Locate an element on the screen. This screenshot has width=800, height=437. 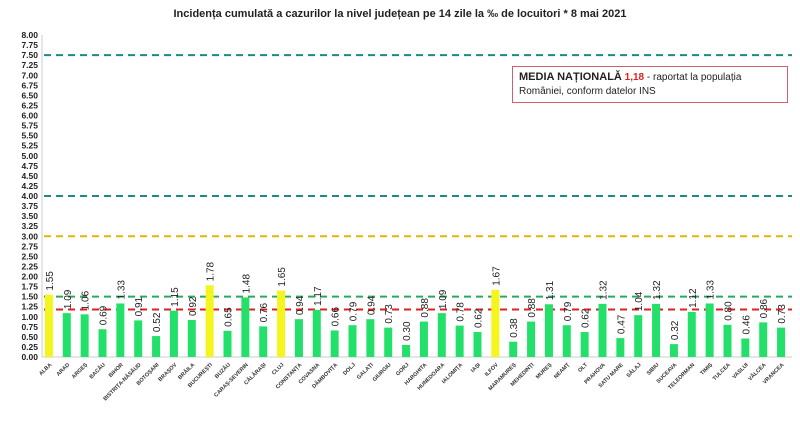
y-tick-label: 2.25 is located at coordinates (29, 266).